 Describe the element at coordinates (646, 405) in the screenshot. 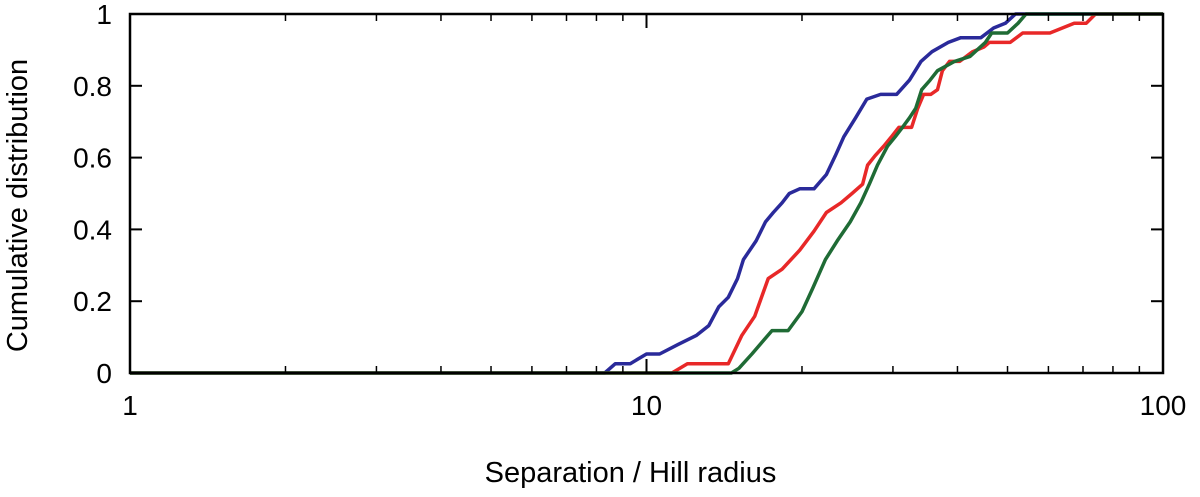

I see `x-tick-label: 10` at that location.